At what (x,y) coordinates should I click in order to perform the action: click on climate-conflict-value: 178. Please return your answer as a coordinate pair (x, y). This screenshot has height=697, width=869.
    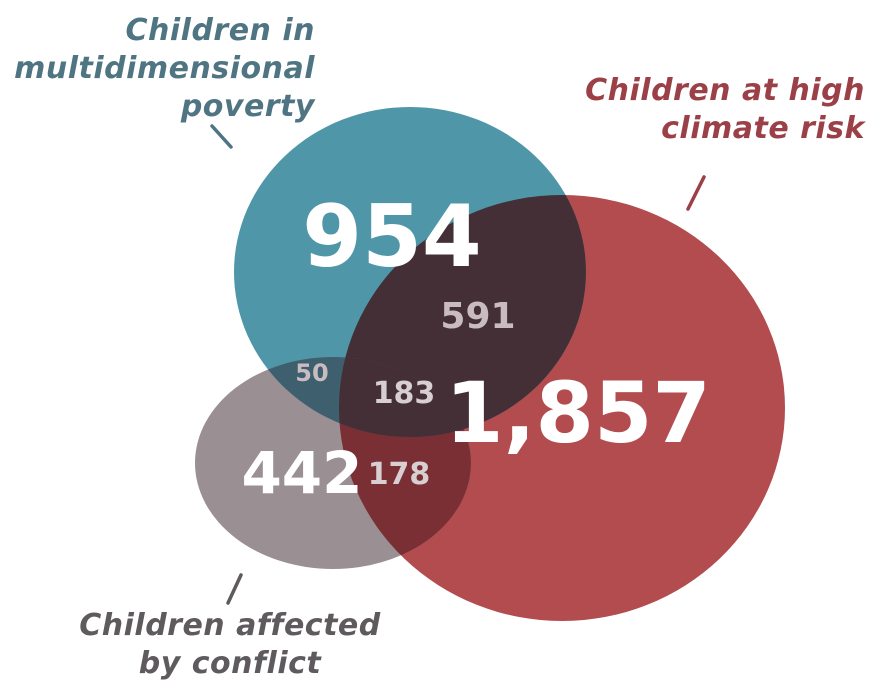
    Looking at the image, I should click on (399, 474).